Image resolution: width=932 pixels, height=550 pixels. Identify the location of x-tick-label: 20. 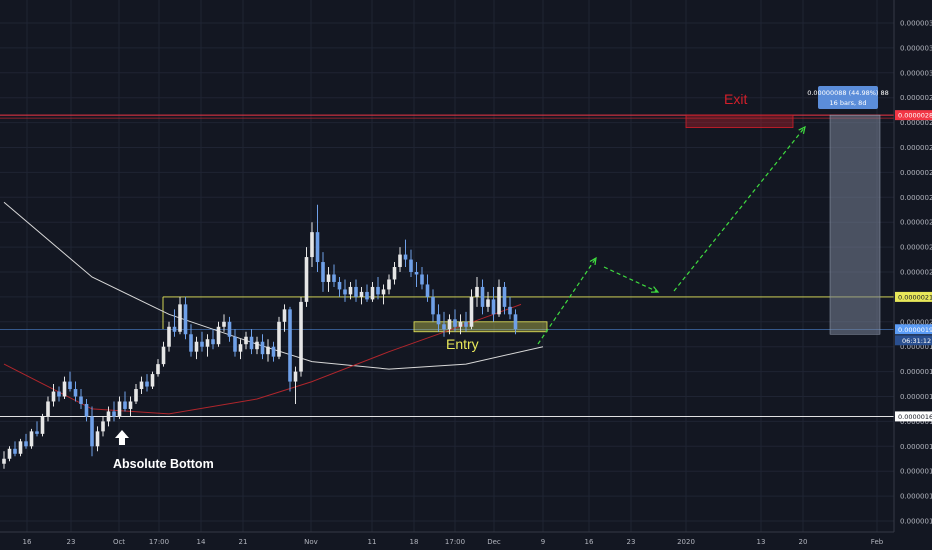
(803, 542).